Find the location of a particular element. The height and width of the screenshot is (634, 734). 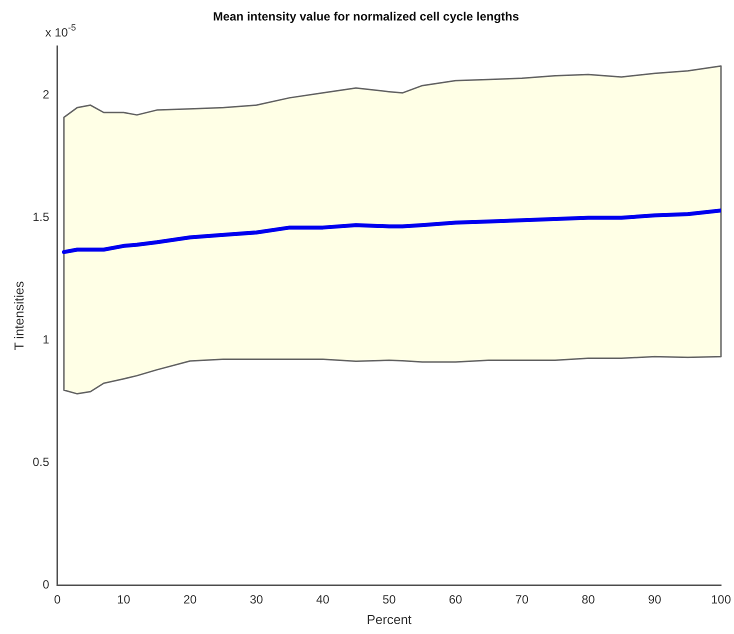

x-tick-label: 90 is located at coordinates (655, 599).